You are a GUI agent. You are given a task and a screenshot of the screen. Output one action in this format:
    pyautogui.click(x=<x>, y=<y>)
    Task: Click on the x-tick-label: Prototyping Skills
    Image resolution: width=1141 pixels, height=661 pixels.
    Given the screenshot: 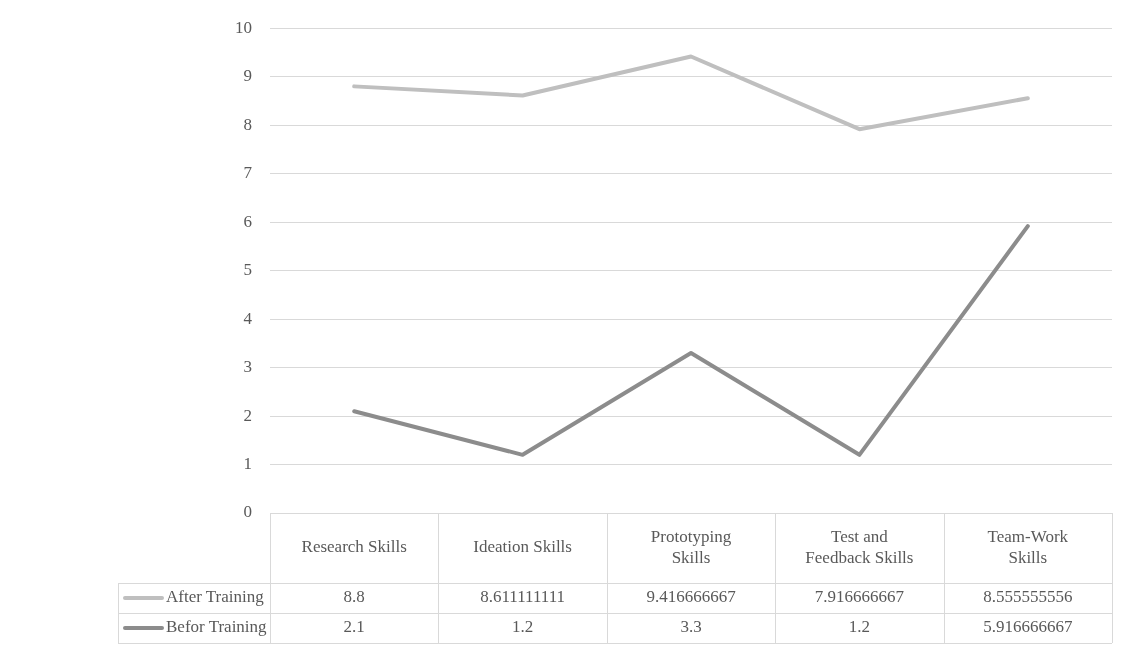 What is the action you would take?
    pyautogui.click(x=691, y=546)
    